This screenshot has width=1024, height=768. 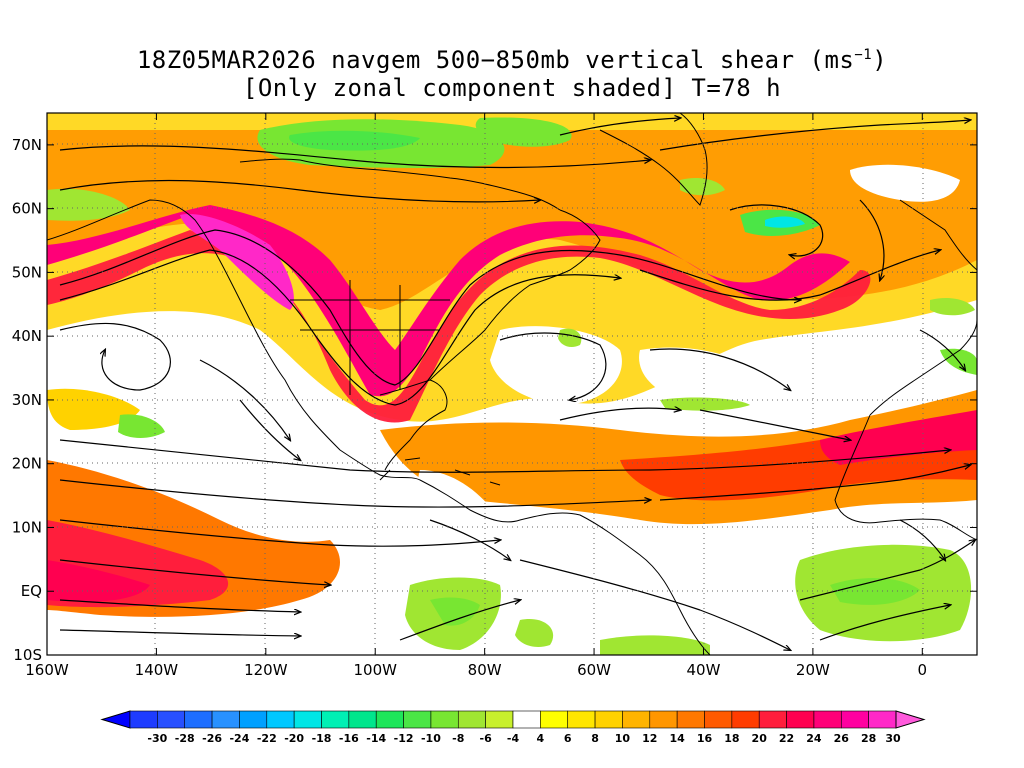 What do you see at coordinates (868, 738) in the screenshot?
I see `colorbar-label: 28` at bounding box center [868, 738].